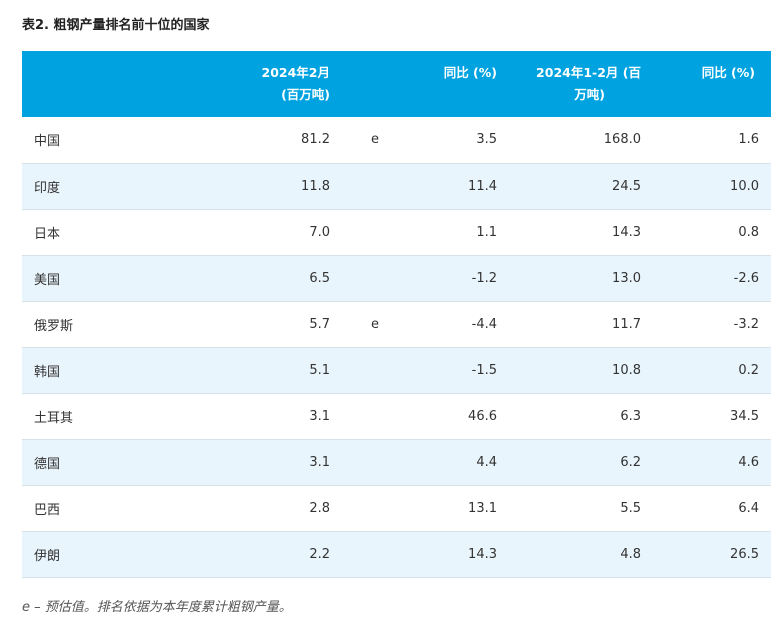 This screenshot has width=779, height=623. Describe the element at coordinates (54, 418) in the screenshot. I see `cell-country: 土耳其` at that location.